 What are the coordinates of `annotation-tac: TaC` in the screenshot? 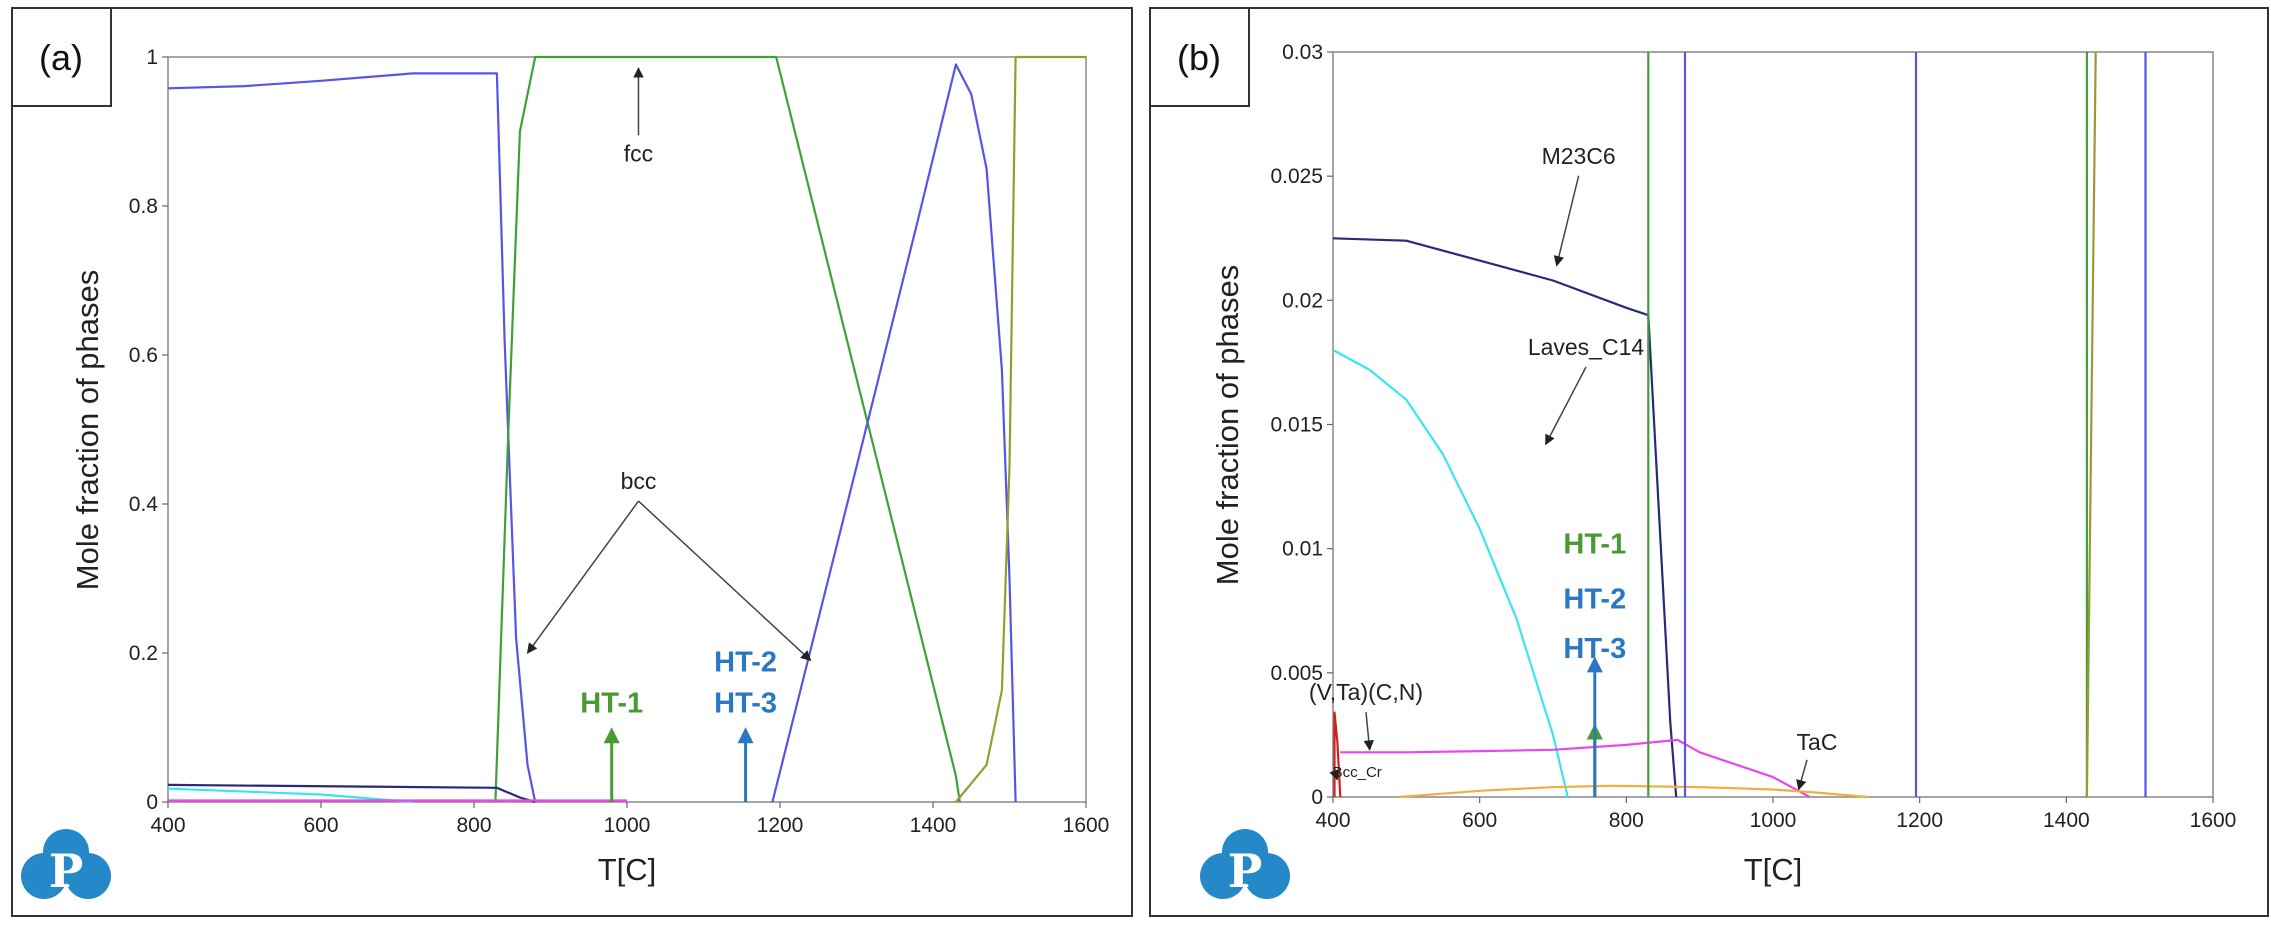 It's located at (1817, 742).